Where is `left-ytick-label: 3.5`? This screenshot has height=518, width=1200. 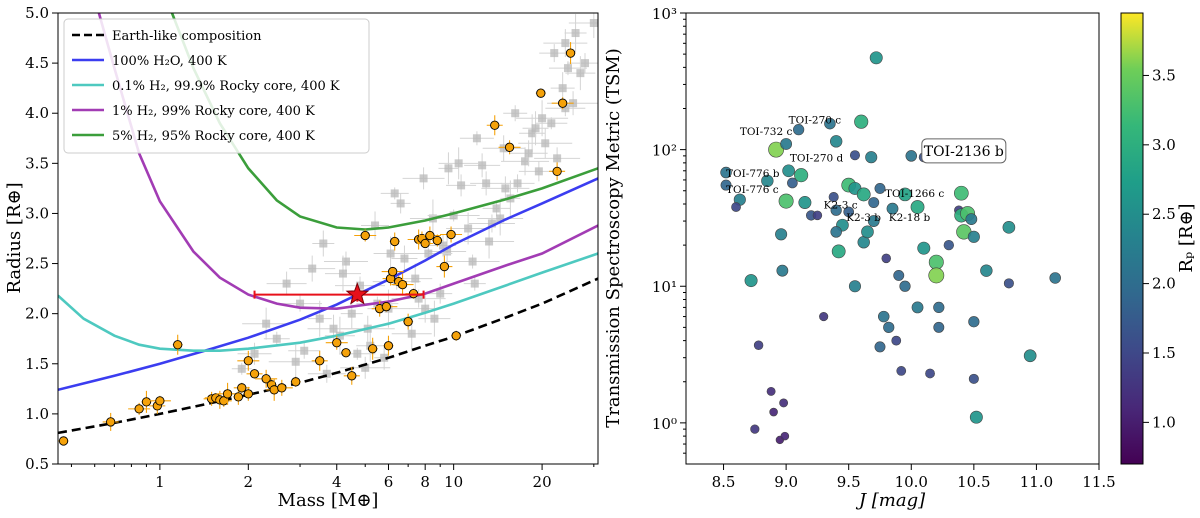 left-ytick-label: 3.5 is located at coordinates (37, 163).